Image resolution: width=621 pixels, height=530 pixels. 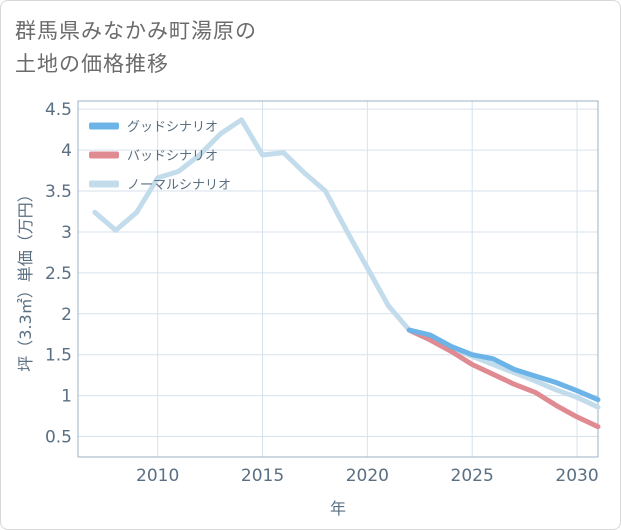 What do you see at coordinates (172, 127) in the screenshot?
I see `legend-label: グッドシナリオ` at bounding box center [172, 127].